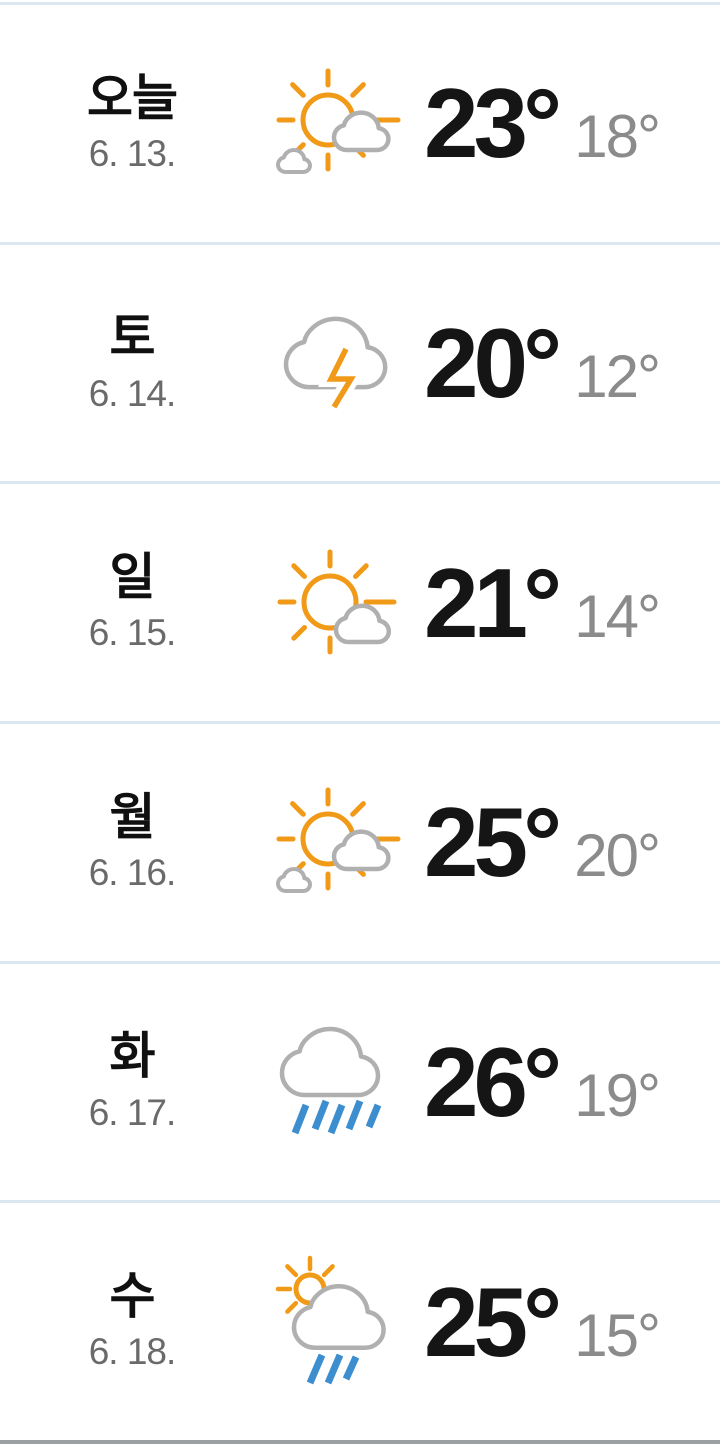  Describe the element at coordinates (493, 602) in the screenshot. I see `high-temperature: 21°` at that location.